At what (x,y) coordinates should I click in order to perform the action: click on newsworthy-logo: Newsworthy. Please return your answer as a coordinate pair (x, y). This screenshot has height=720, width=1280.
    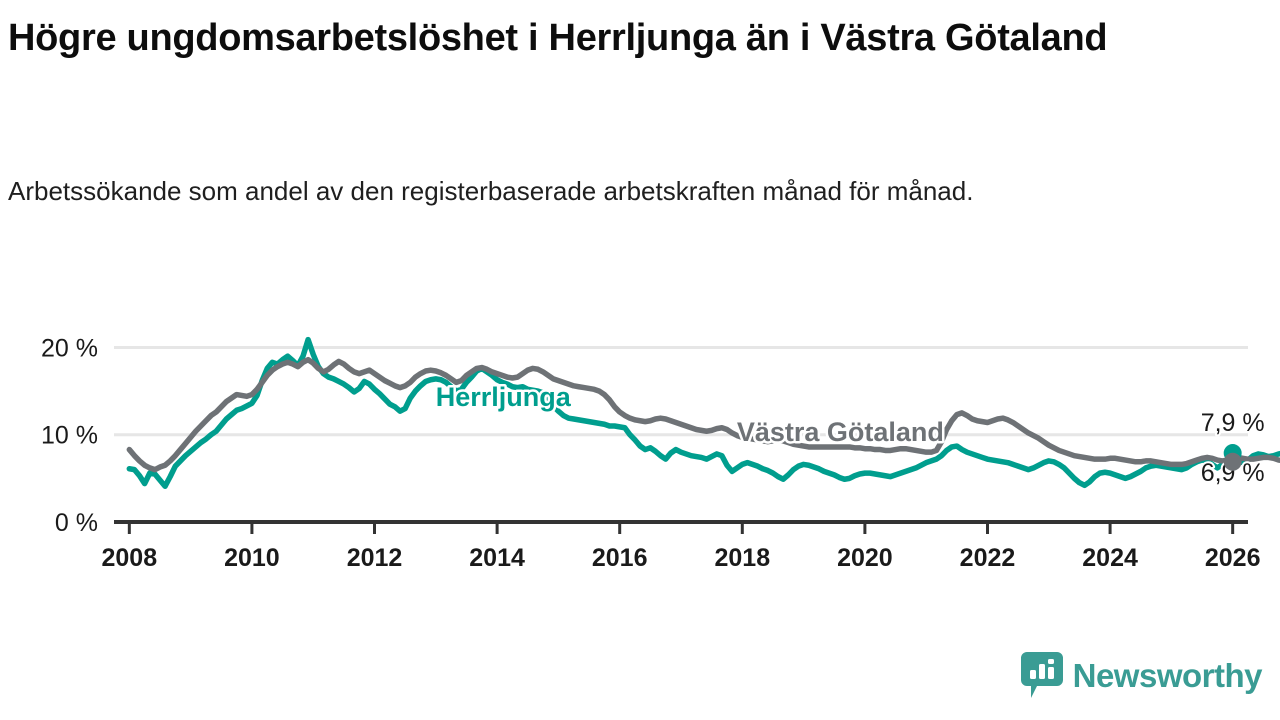
    Looking at the image, I should click on (1141, 675).